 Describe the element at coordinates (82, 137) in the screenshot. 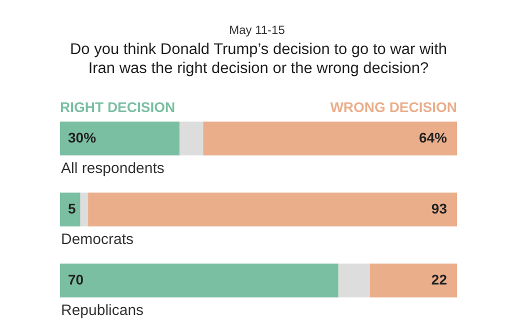

I see `data-label: 30%` at that location.